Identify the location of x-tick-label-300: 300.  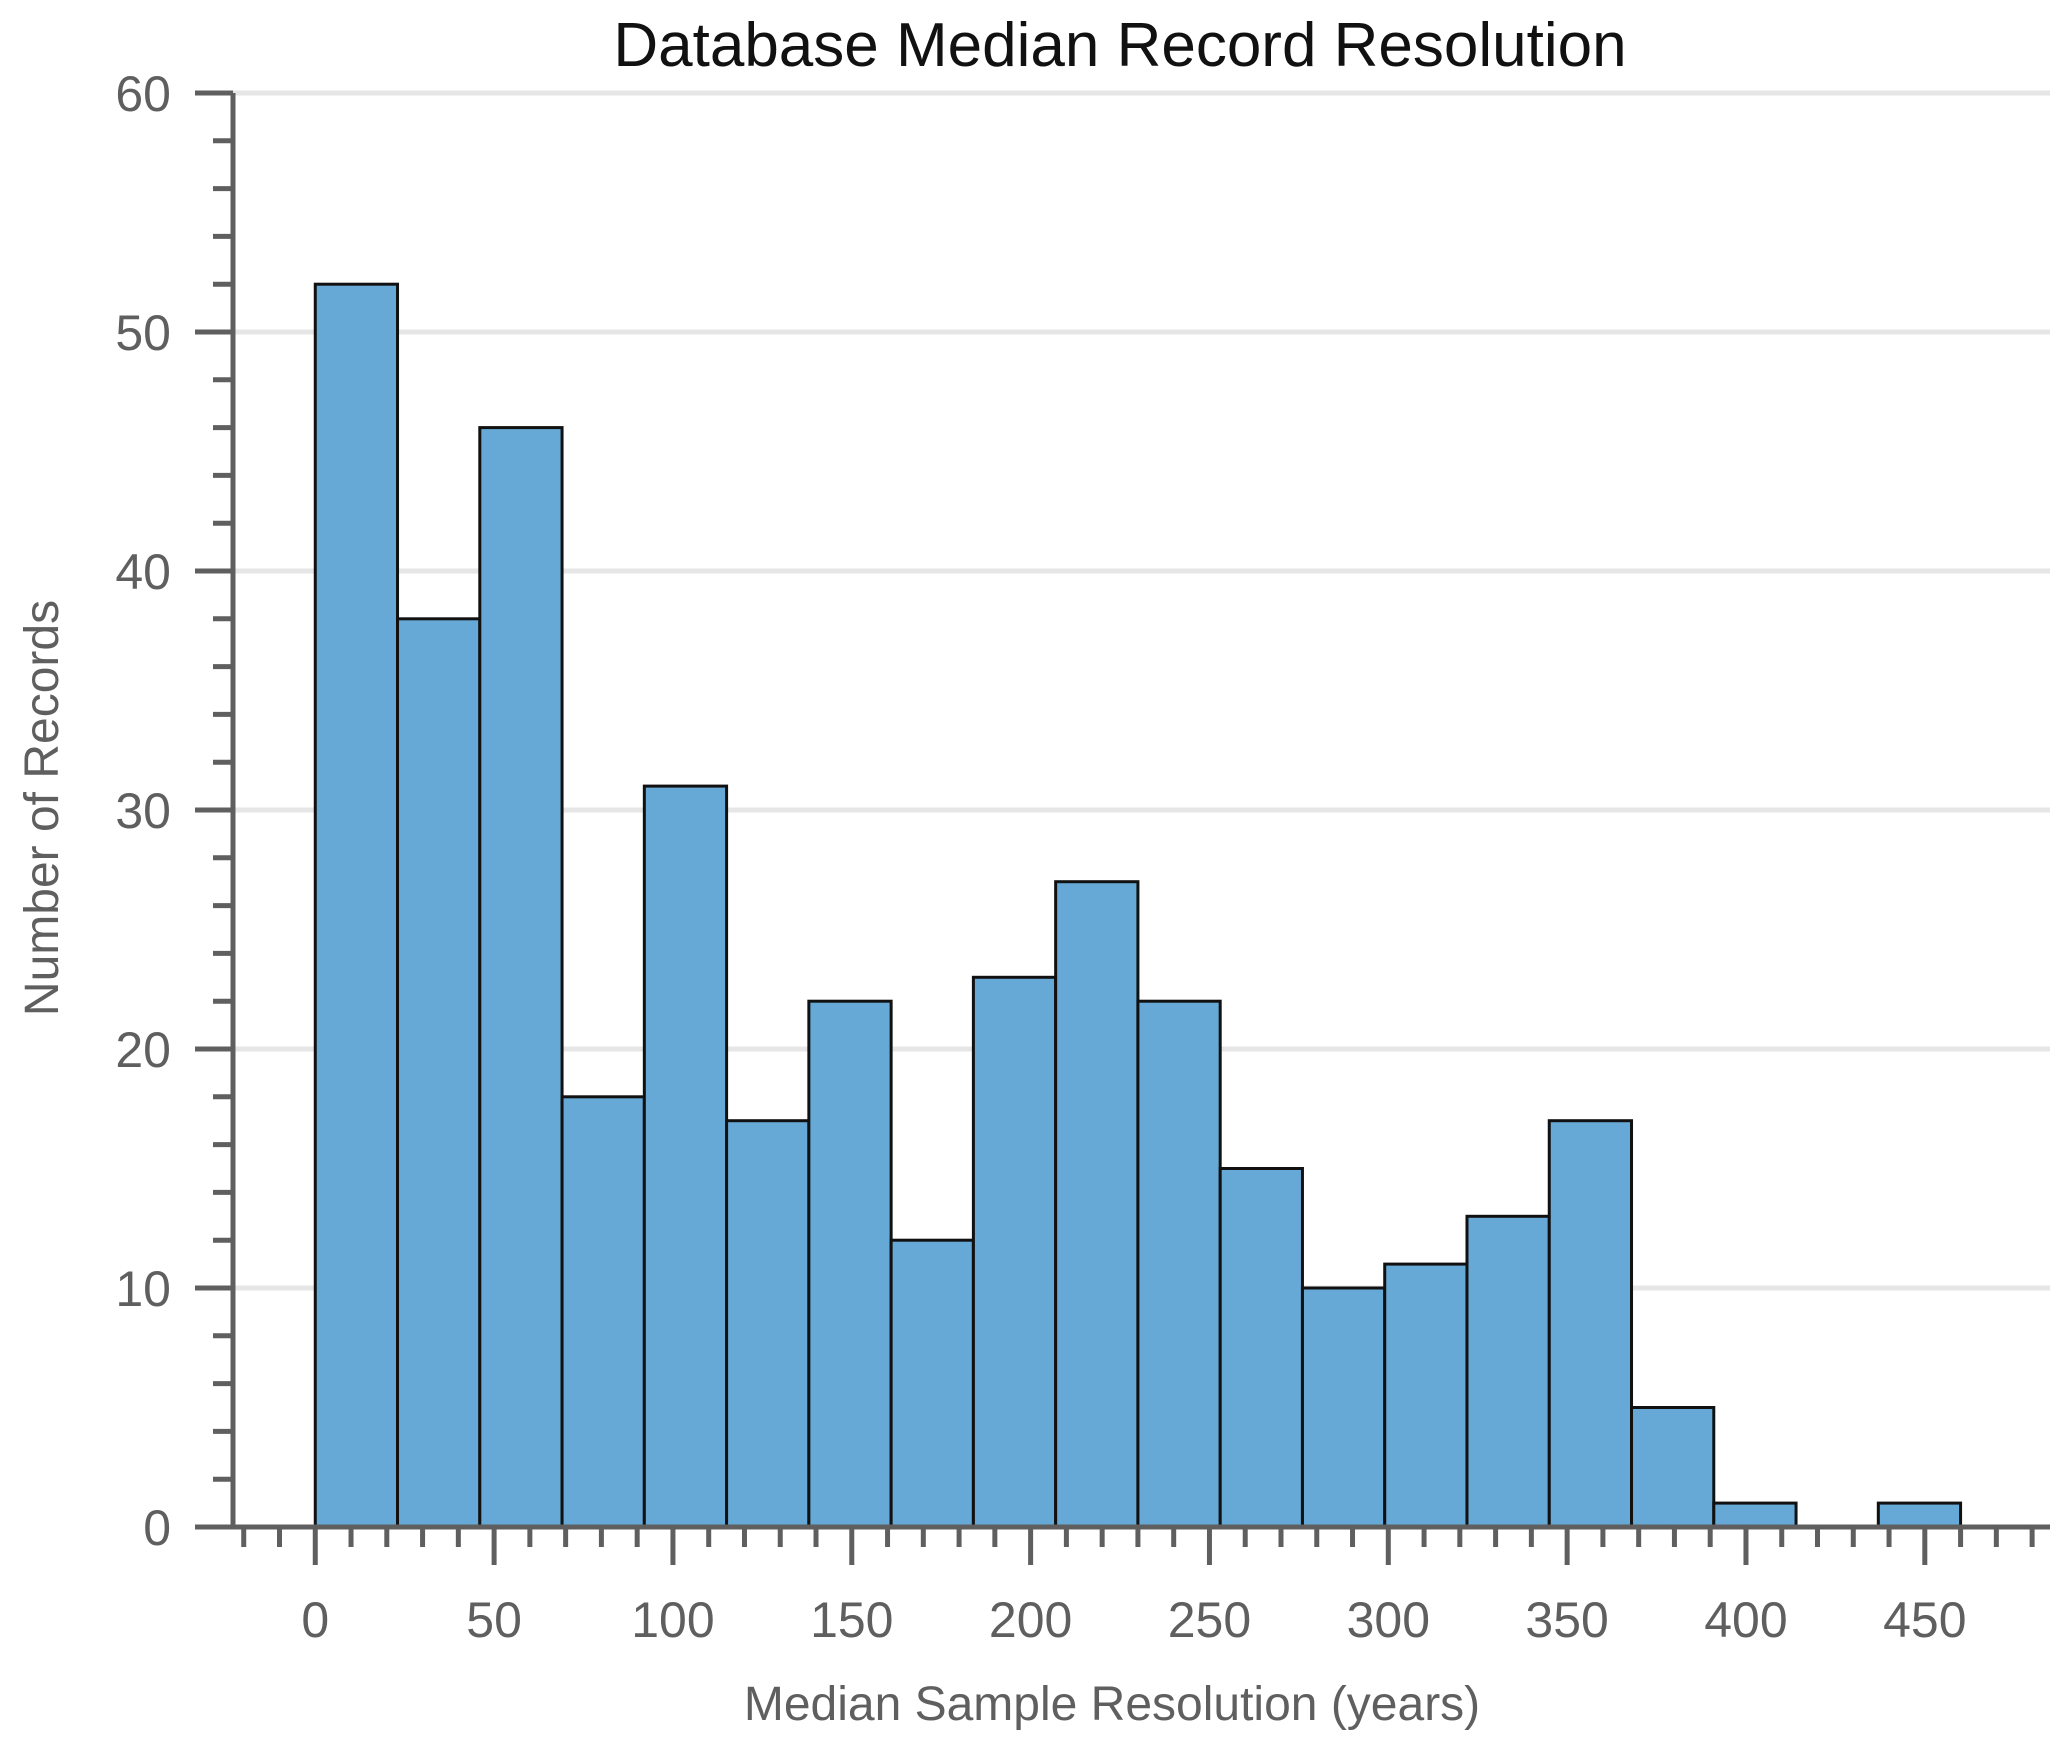
(1388, 1620).